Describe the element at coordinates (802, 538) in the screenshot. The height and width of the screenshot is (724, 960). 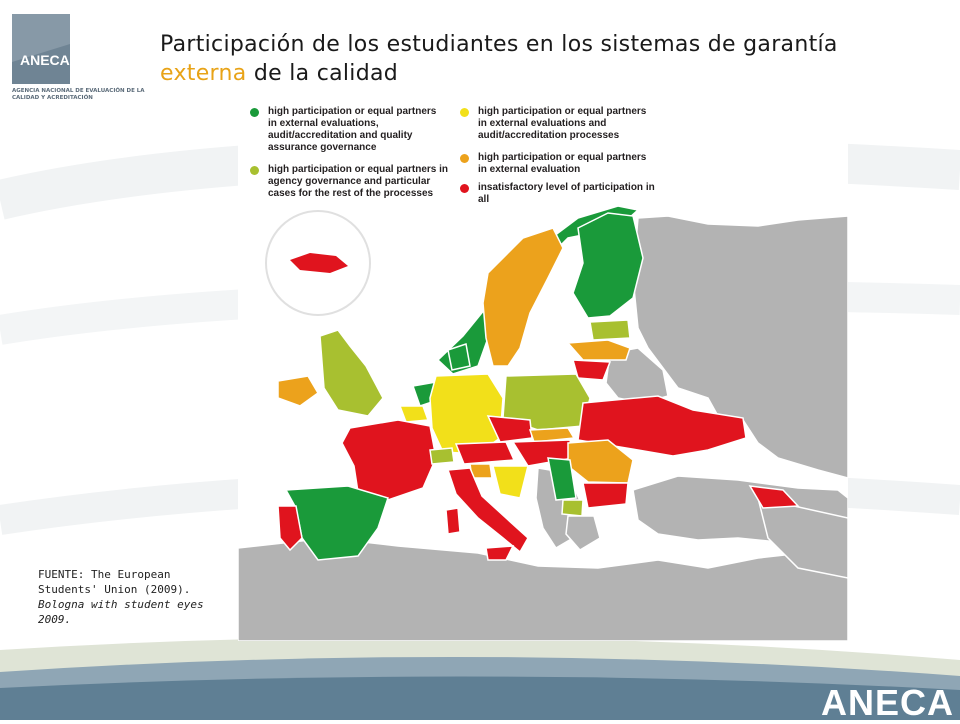
I see `map-region-middle-east` at that location.